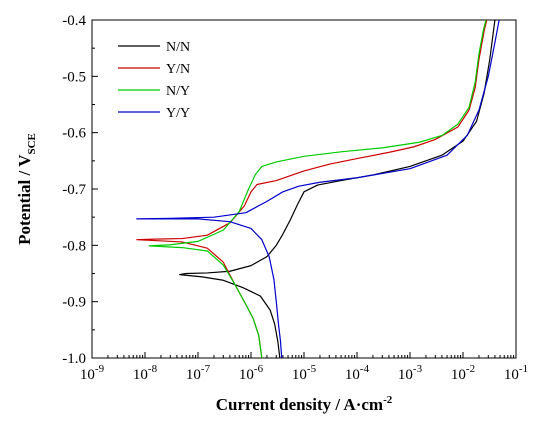 Image resolution: width=542 pixels, height=422 pixels. I want to click on legend-label: N/Y, so click(178, 91).